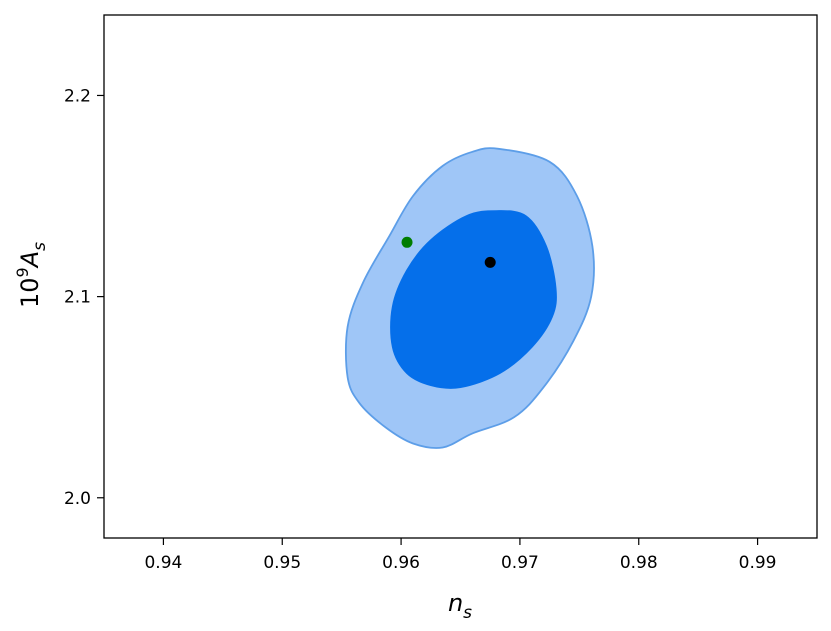 The image size is (831, 631). What do you see at coordinates (282, 563) in the screenshot?
I see `x-tick-label: 0.95` at bounding box center [282, 563].